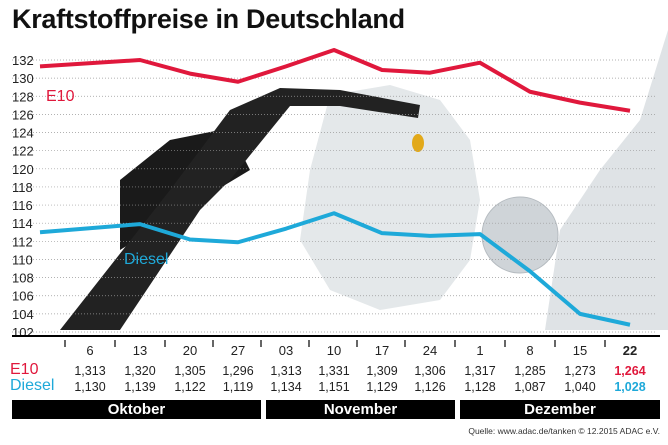 The height and width of the screenshot is (445, 668). What do you see at coordinates (146, 259) in the screenshot?
I see `series-label-diesel: Diesel` at bounding box center [146, 259].